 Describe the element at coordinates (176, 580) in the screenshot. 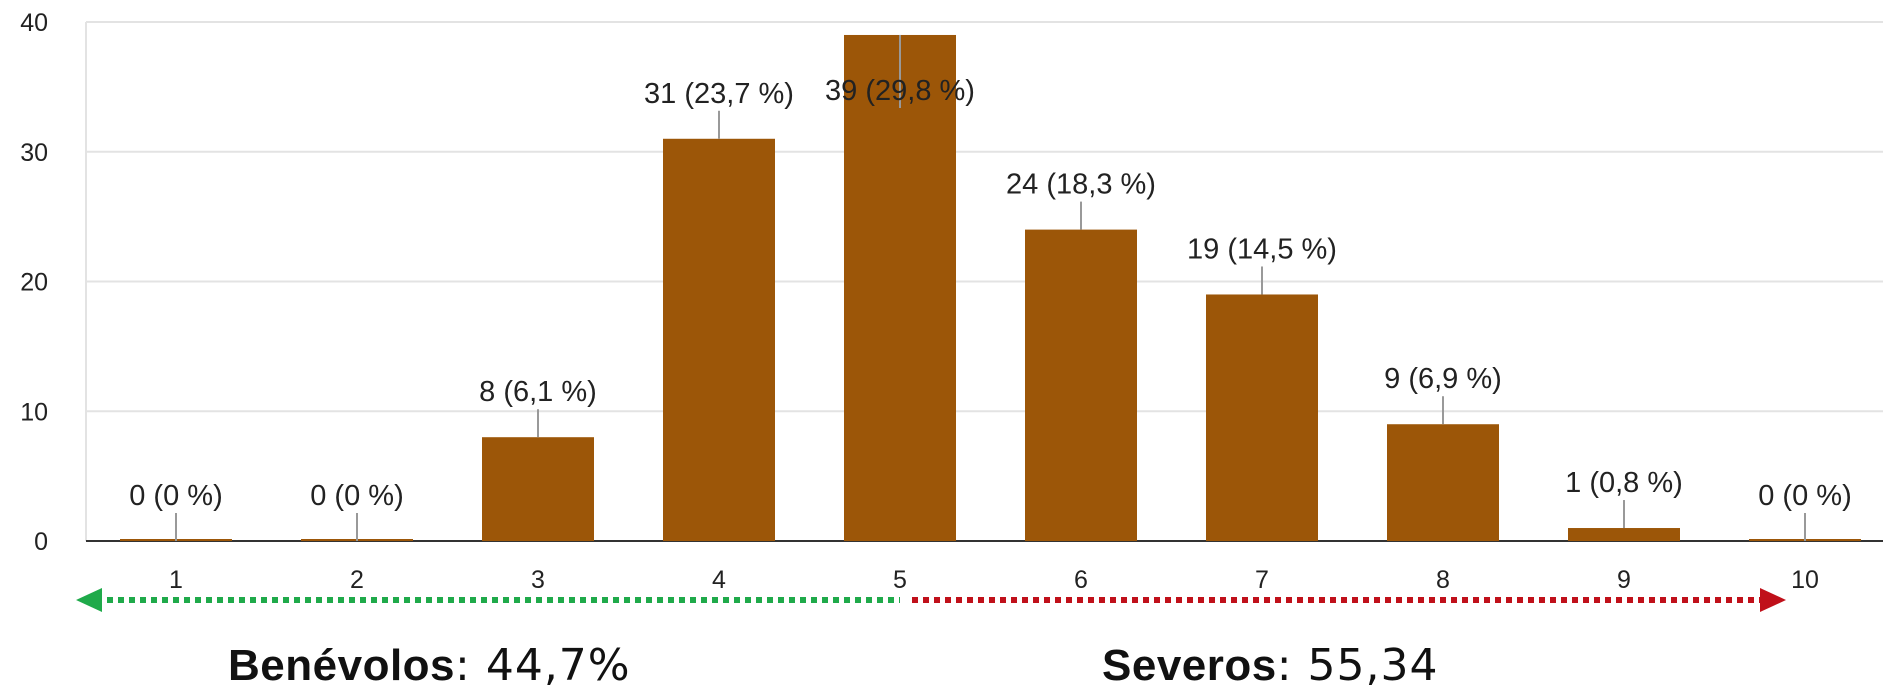

I see `x-tick-label: 1` at that location.